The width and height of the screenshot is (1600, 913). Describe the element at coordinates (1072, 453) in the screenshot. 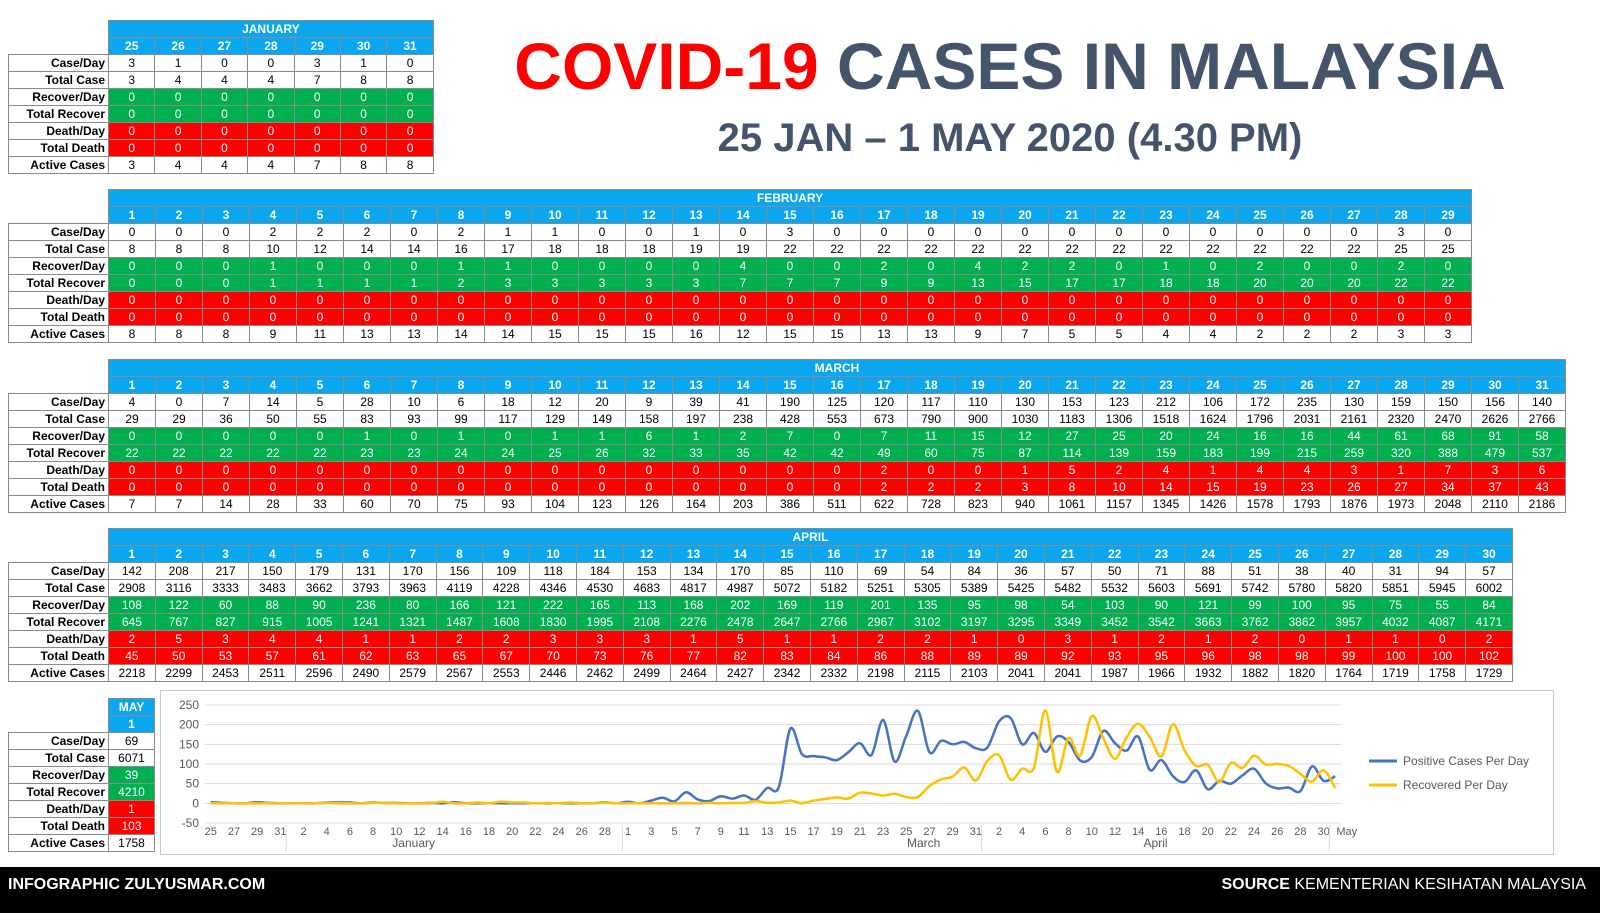

I see `table-cell: 114` at that location.